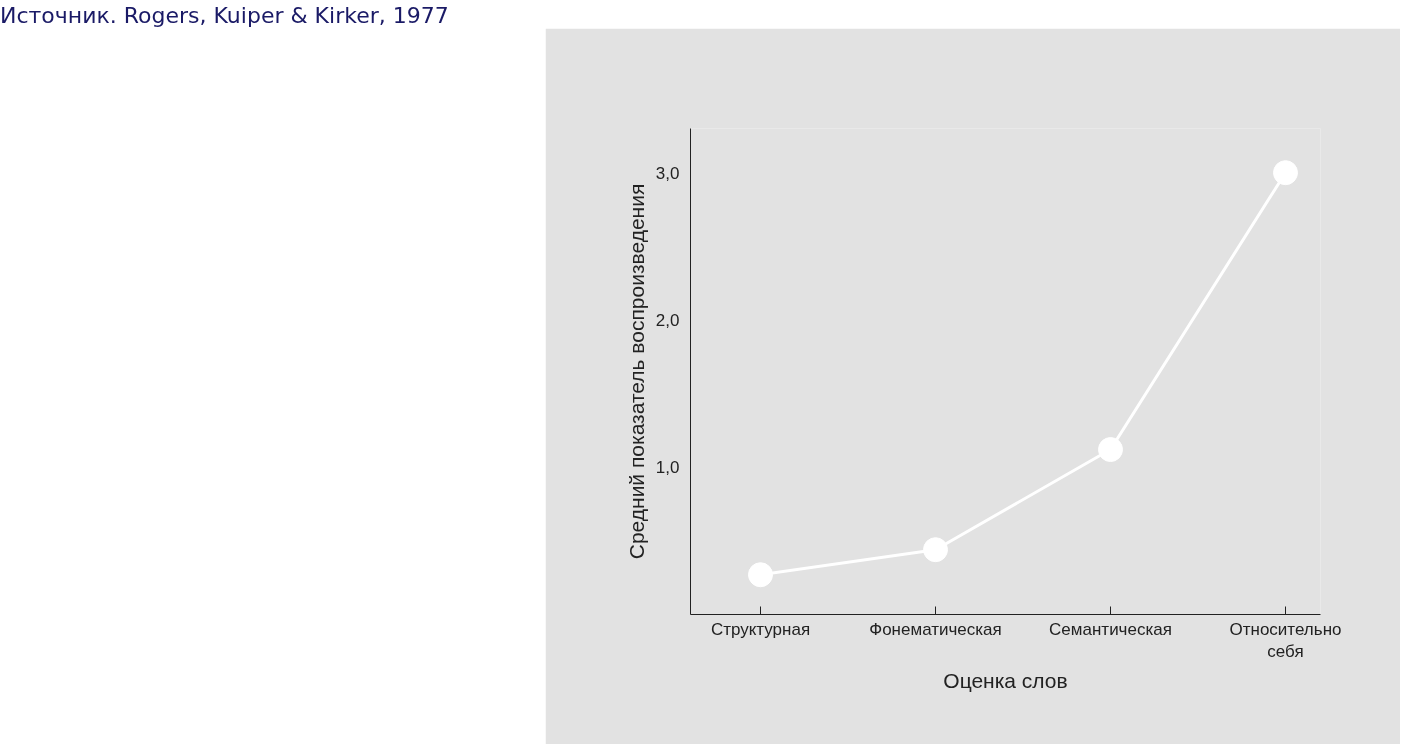  What do you see at coordinates (667, 468) in the screenshot?
I see `y-tick-label: 1,0` at bounding box center [667, 468].